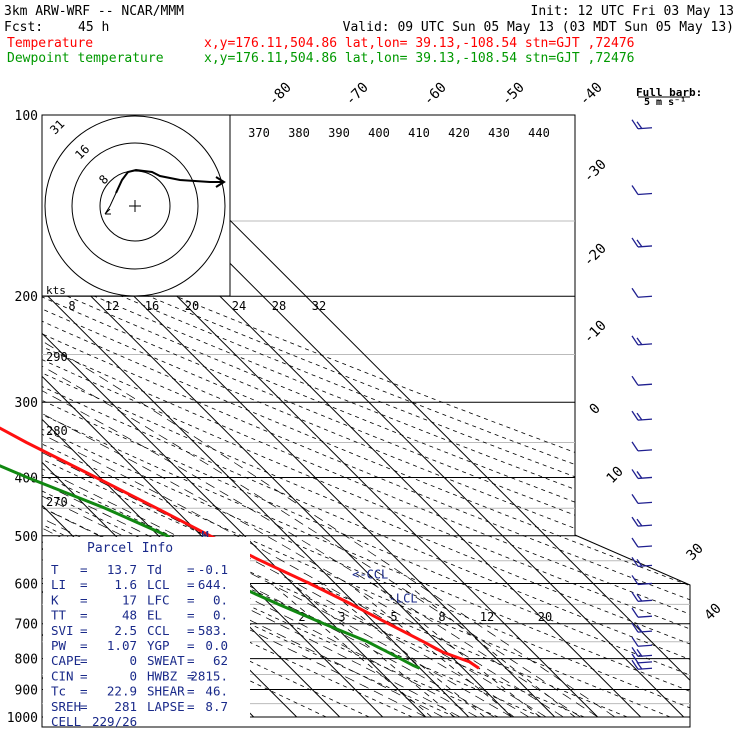 This screenshot has height=740, width=740. I want to click on parcel-value-right: 644., so click(213, 584).